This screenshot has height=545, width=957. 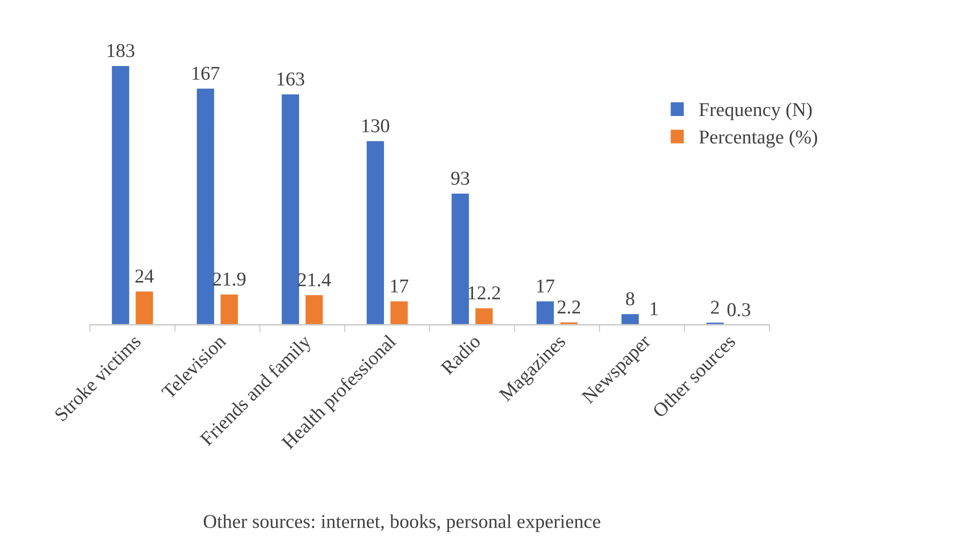 What do you see at coordinates (460, 178) in the screenshot?
I see `data-label: 93` at bounding box center [460, 178].